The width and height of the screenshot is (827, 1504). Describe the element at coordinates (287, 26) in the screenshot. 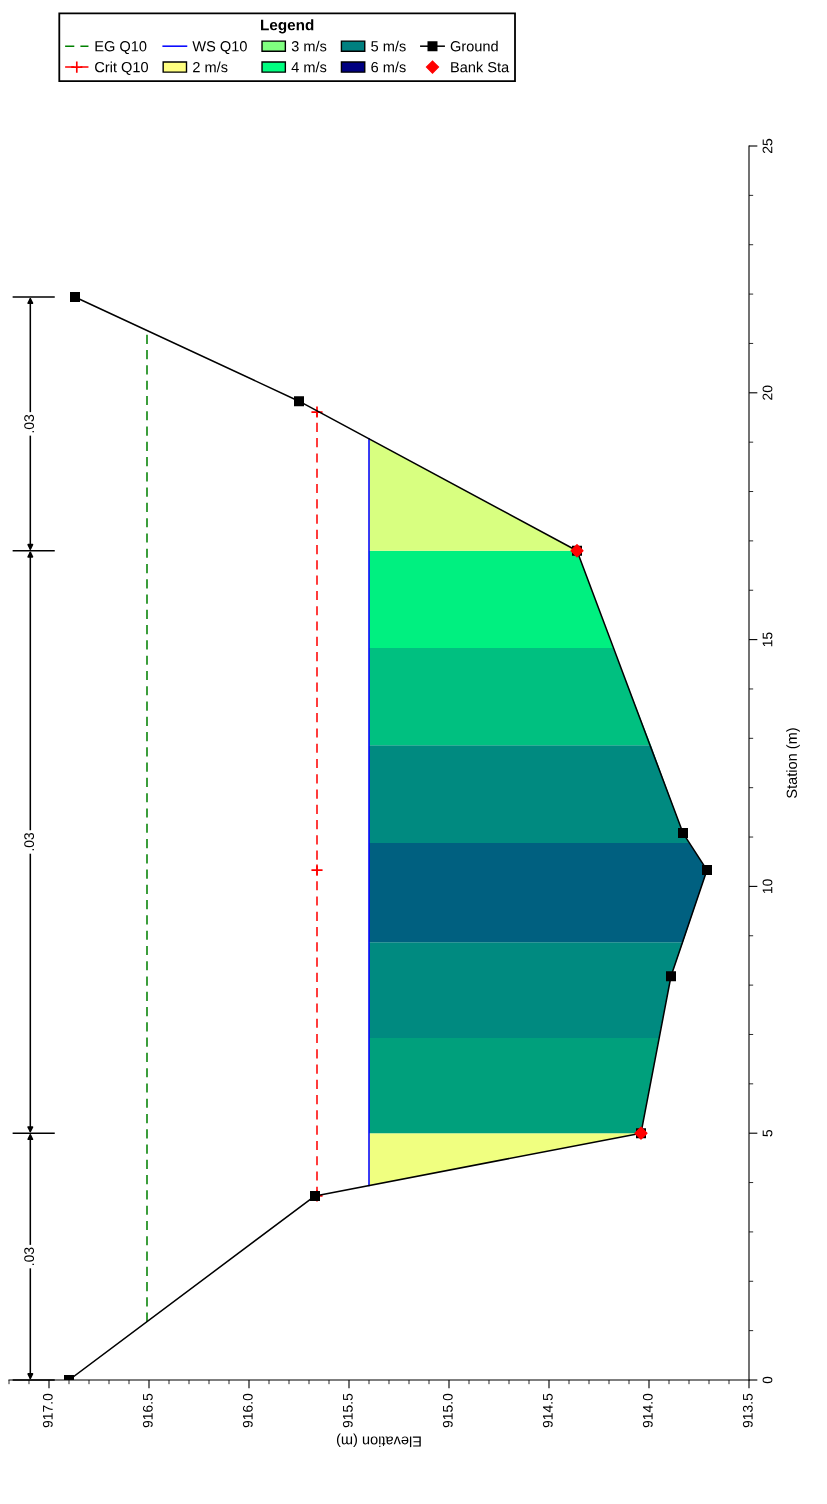

I see `legend-title: Legend` at that location.